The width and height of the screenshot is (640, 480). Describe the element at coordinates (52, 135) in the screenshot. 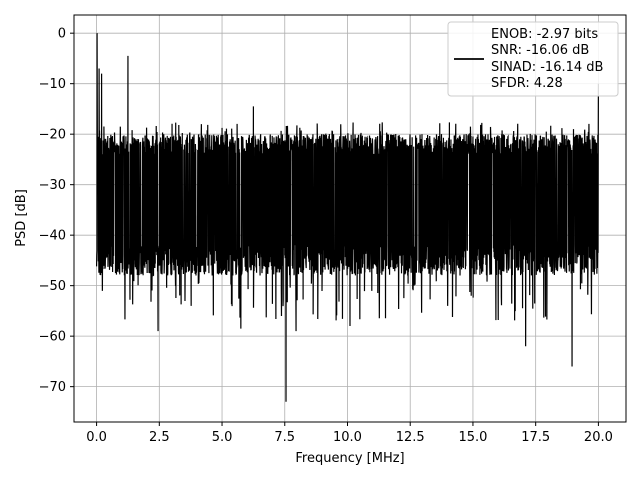

I see `y-tick-label: −20` at that location.